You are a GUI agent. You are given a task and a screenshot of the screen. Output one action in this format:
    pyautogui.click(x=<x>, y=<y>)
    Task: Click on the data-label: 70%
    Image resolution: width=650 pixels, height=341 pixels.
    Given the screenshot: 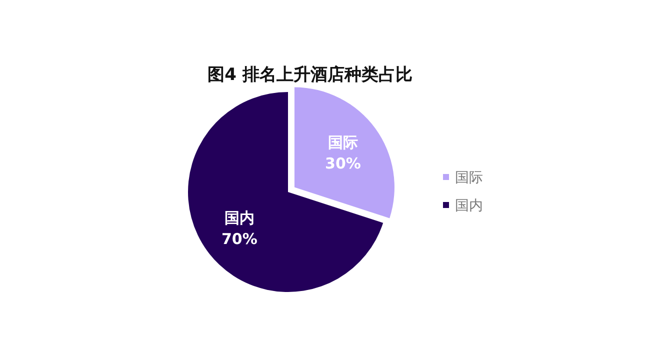 What is the action you would take?
    pyautogui.click(x=240, y=239)
    